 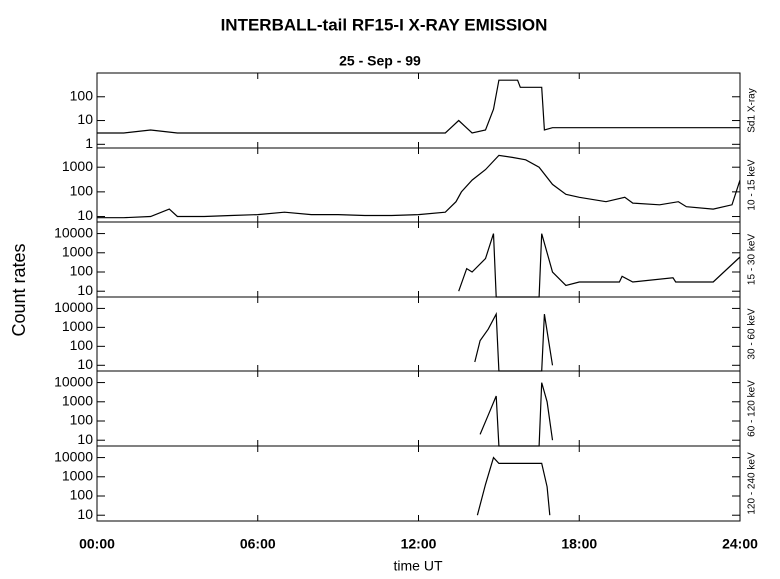 What do you see at coordinates (752, 110) in the screenshot?
I see `panel-label: Sd1 X-ray` at bounding box center [752, 110].